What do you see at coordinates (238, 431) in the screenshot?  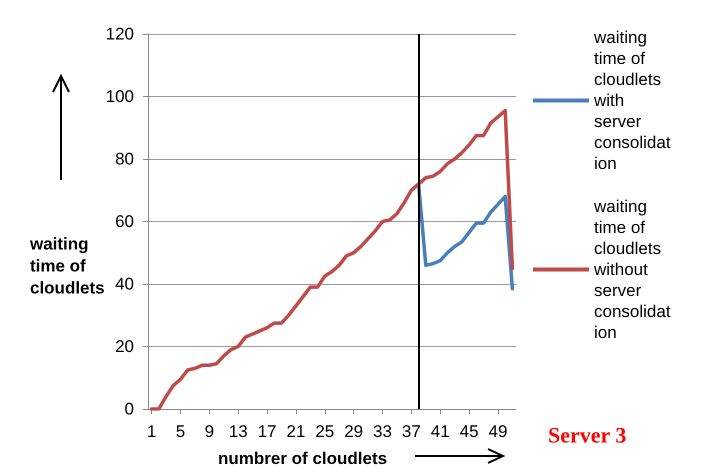 I see `x-tick-label: 13` at bounding box center [238, 431].